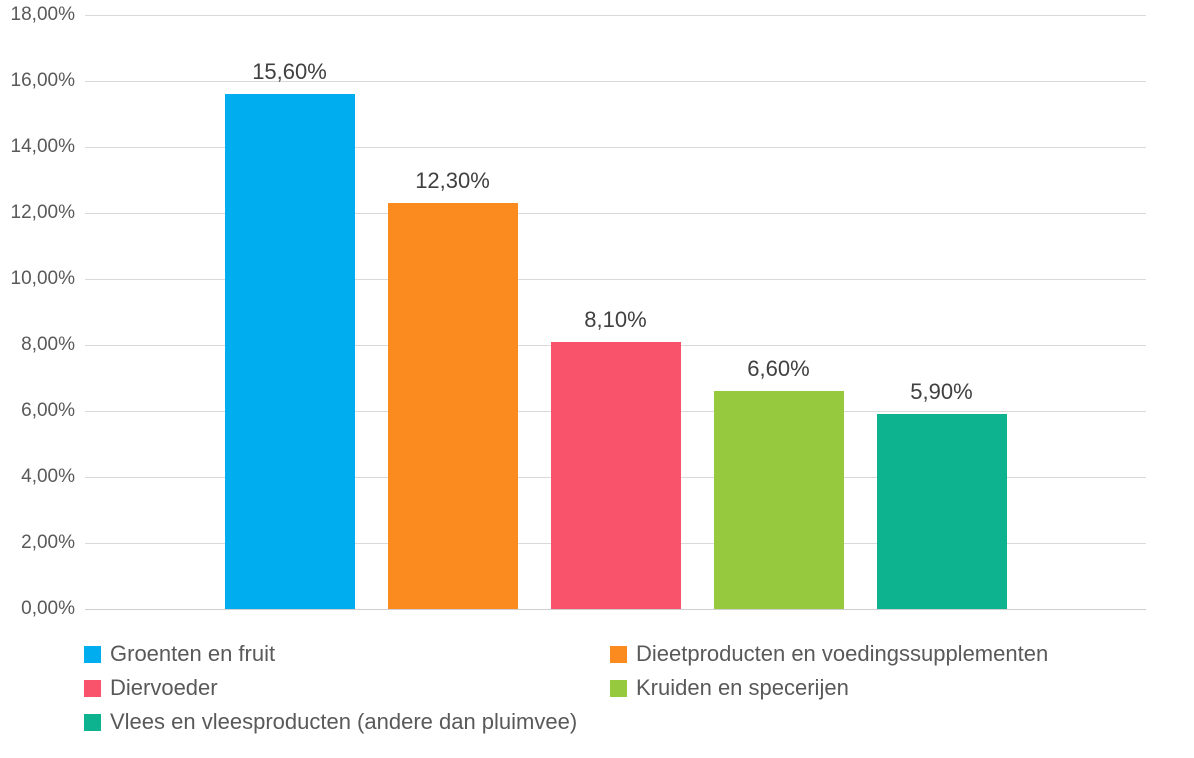 The width and height of the screenshot is (1194, 758). What do you see at coordinates (42, 212) in the screenshot?
I see `y-axis-tick-label: 12,00%` at bounding box center [42, 212].